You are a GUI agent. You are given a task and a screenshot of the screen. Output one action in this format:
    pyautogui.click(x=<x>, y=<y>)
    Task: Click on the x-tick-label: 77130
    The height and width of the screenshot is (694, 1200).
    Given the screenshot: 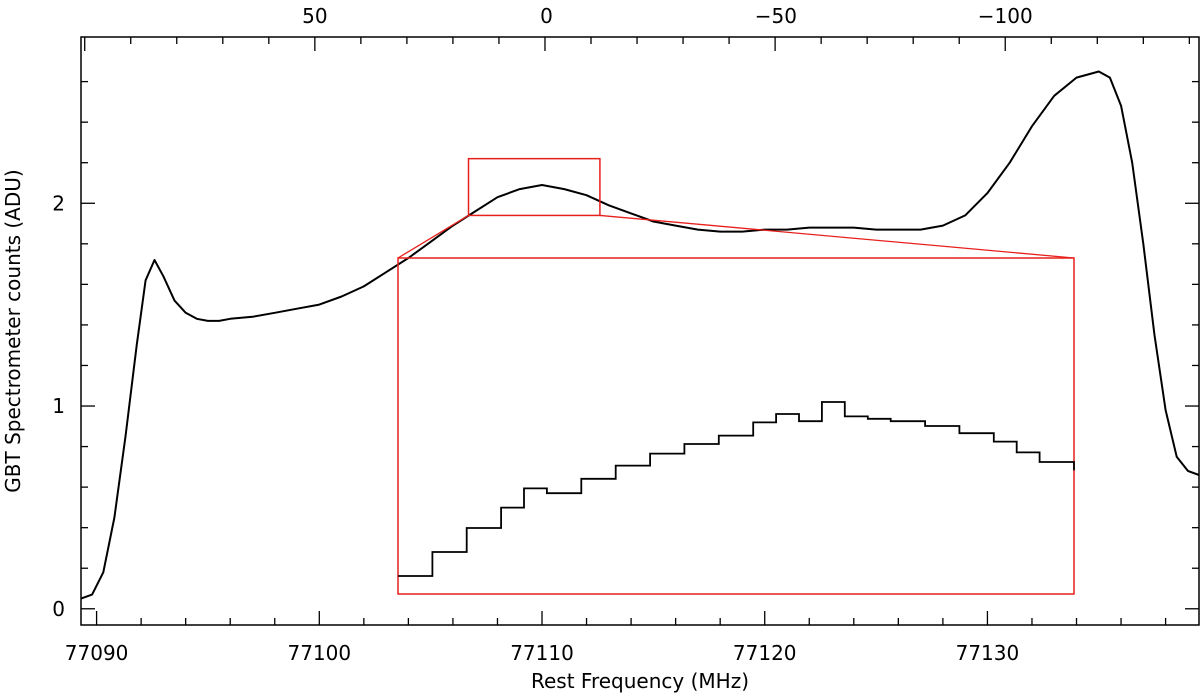 What is the action you would take?
    pyautogui.click(x=988, y=653)
    